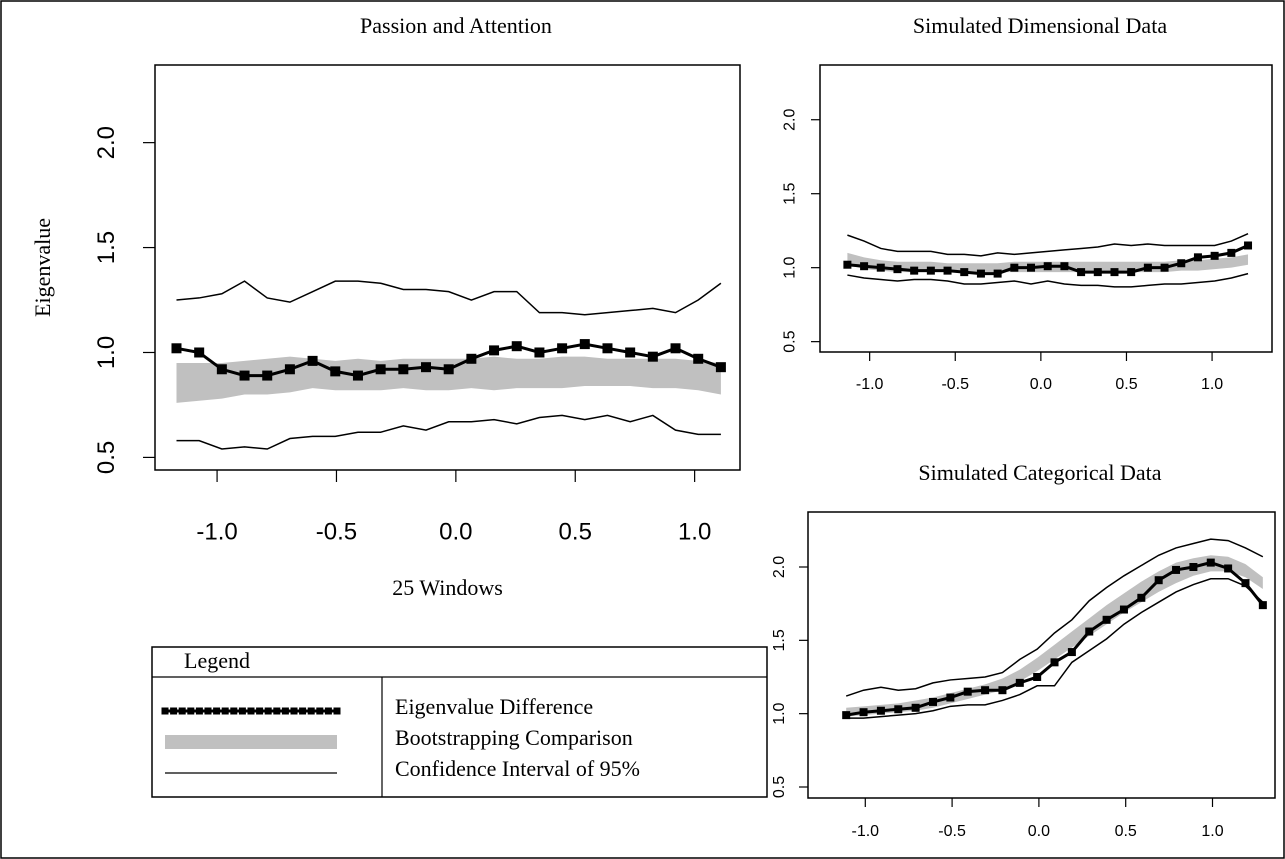 Image resolution: width=1285 pixels, height=859 pixels. Describe the element at coordinates (514, 737) in the screenshot. I see `legend-label: Bootstrapping Comparison` at that location.